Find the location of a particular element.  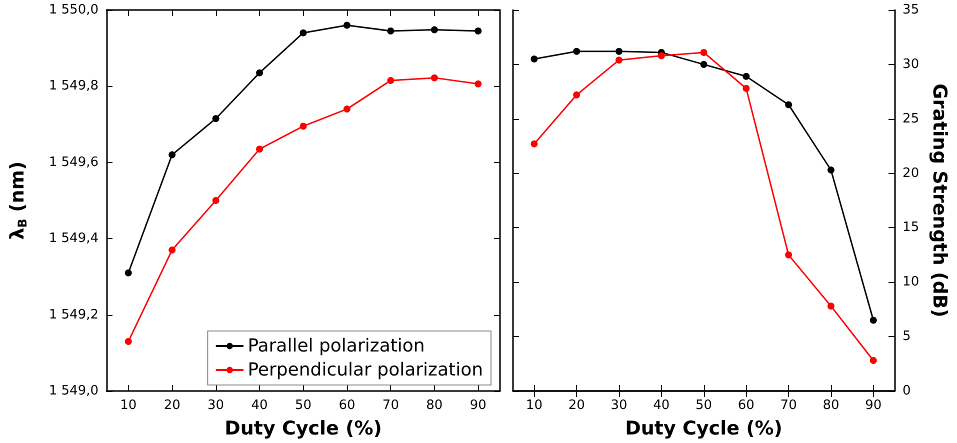

y-tick-label: 1 550,0 is located at coordinates (73, 10).